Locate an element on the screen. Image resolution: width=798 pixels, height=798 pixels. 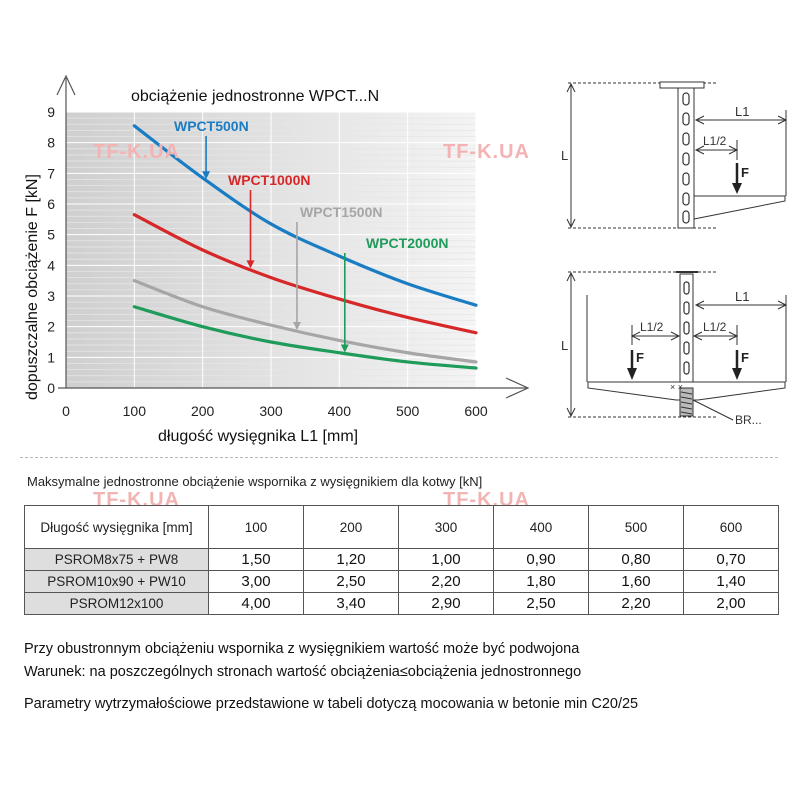
series-line-wpct1500n is located at coordinates (305, 321).